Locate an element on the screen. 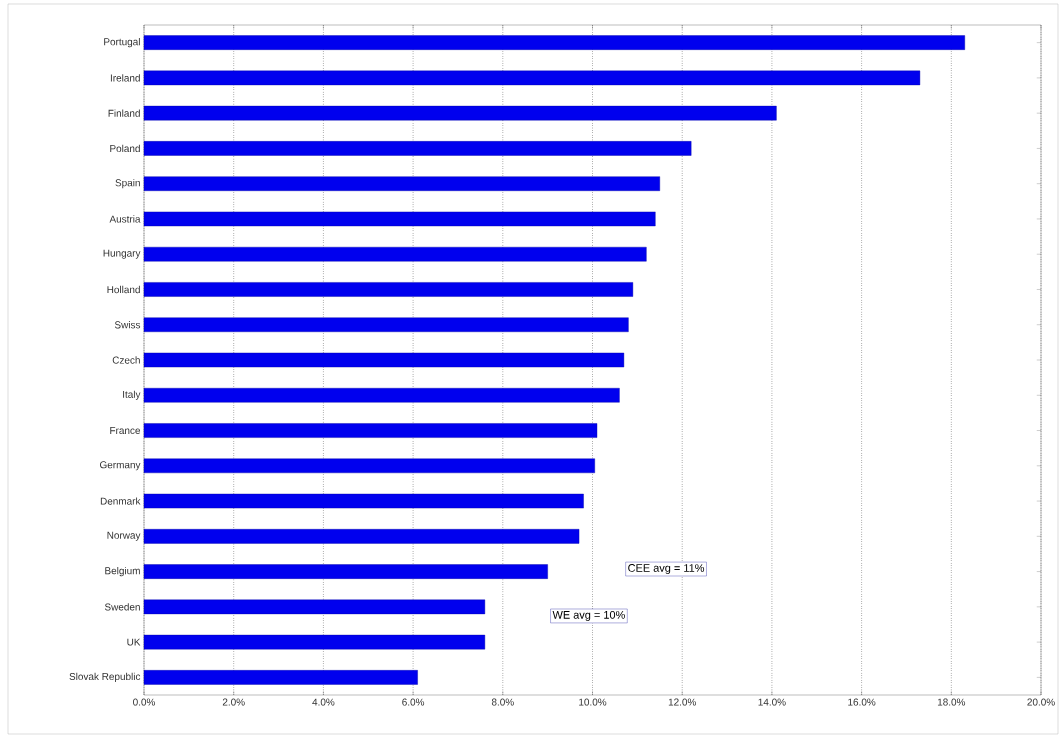 The image size is (1064, 738). y-tick-label: Swiss is located at coordinates (127, 325).